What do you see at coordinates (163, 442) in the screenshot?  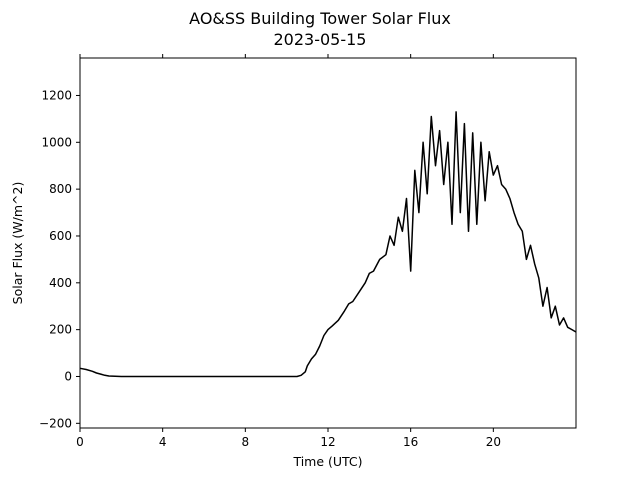 I see `x-tick-label: 4` at bounding box center [163, 442].